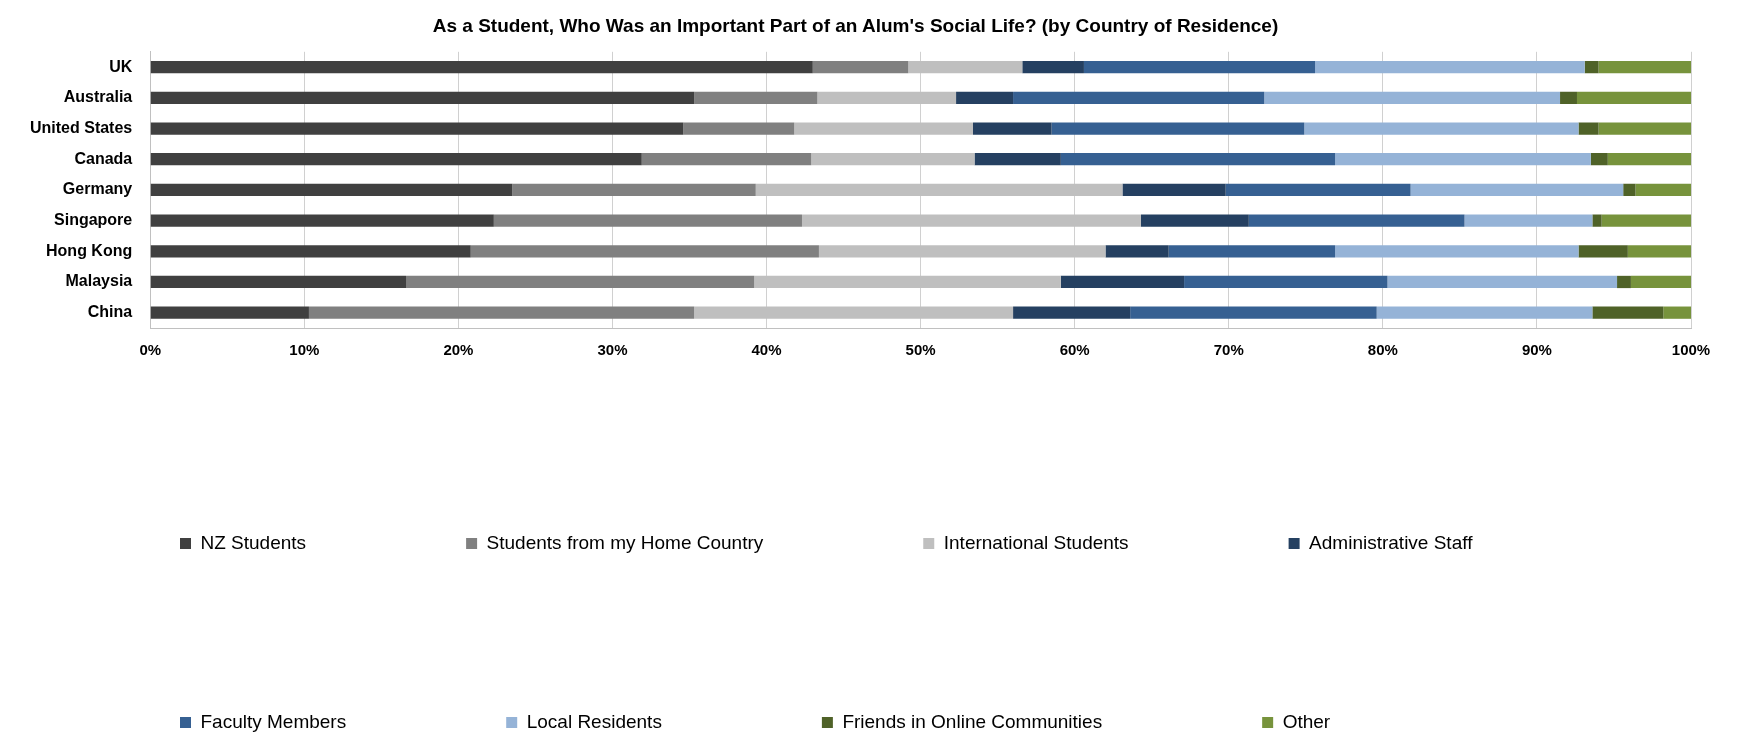 Image resolution: width=1741 pixels, height=752 pixels. Describe the element at coordinates (1536, 350) in the screenshot. I see `x-tick-label: 90%` at that location.